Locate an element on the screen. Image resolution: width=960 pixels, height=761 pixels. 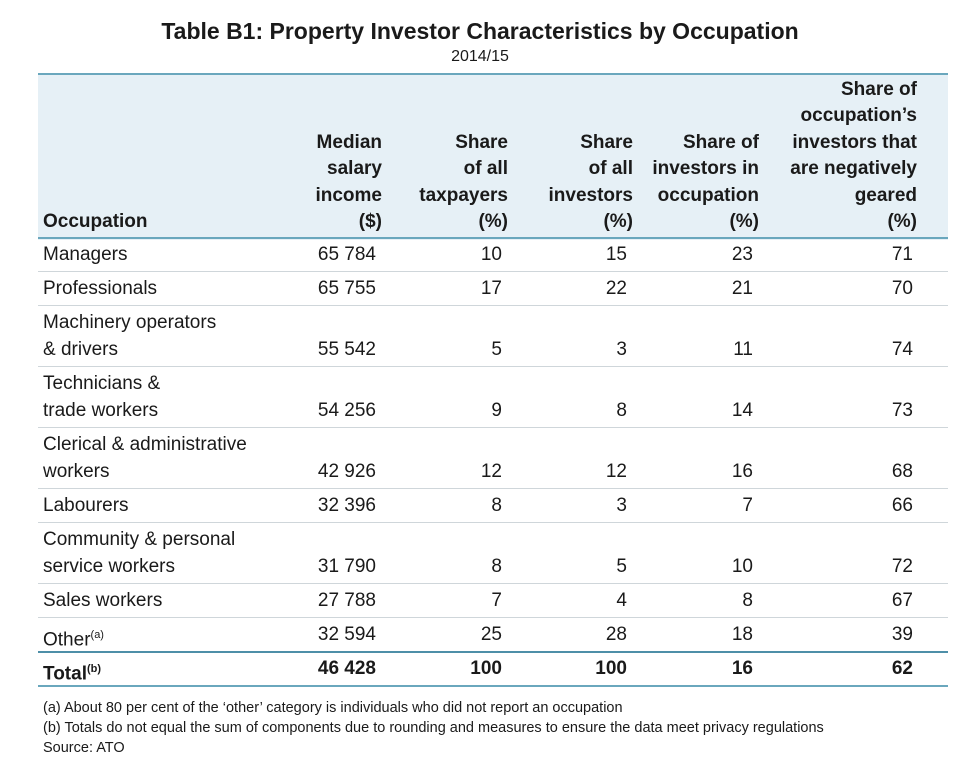
row-label: Community & personal is located at coordinates (139, 540).